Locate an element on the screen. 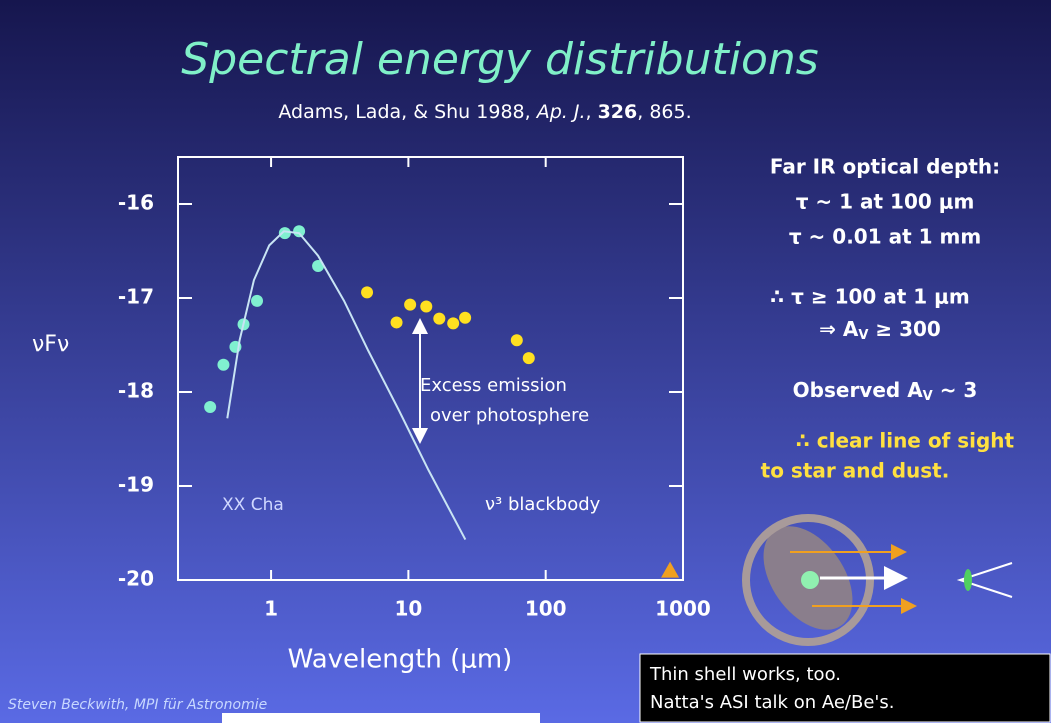 The height and width of the screenshot is (723, 1051). note: to star and dust. is located at coordinates (855, 471).